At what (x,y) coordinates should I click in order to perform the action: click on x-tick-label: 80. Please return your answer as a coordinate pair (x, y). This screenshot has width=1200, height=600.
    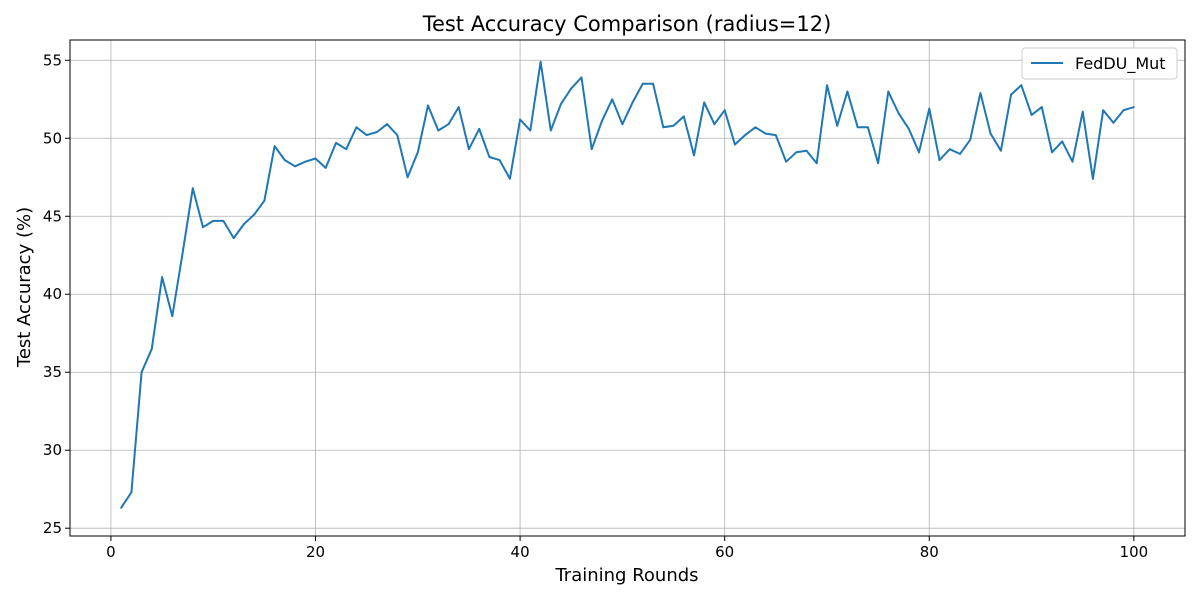
    Looking at the image, I should click on (929, 552).